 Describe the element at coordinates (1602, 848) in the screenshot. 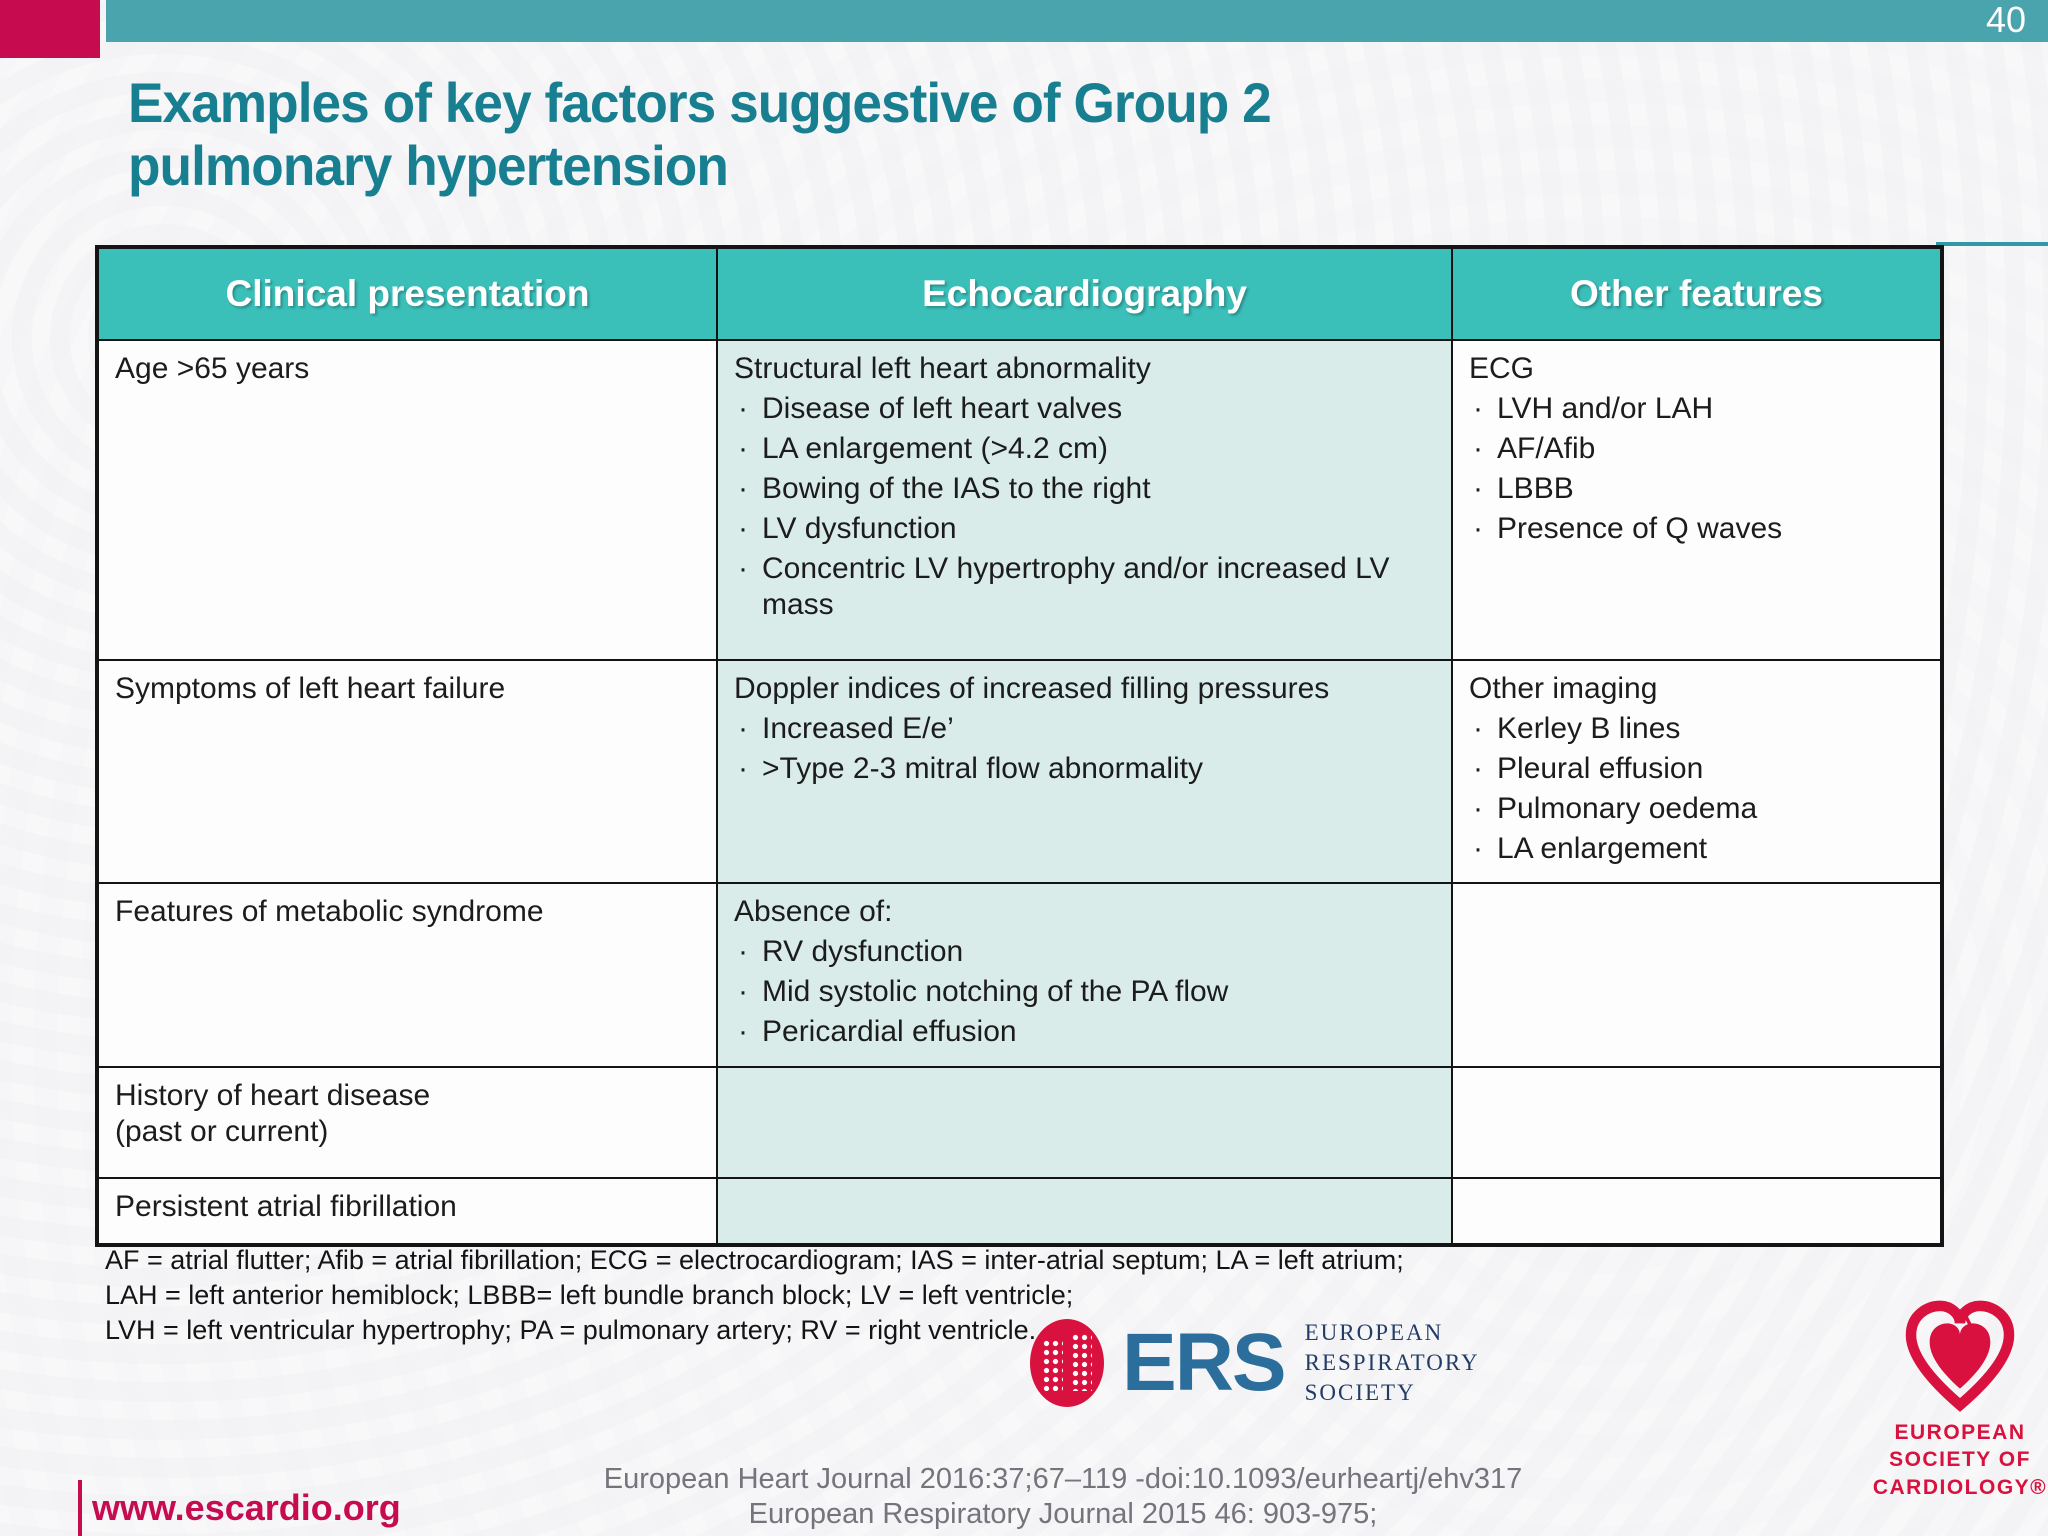

I see `bullet-text: LA enlargement` at that location.